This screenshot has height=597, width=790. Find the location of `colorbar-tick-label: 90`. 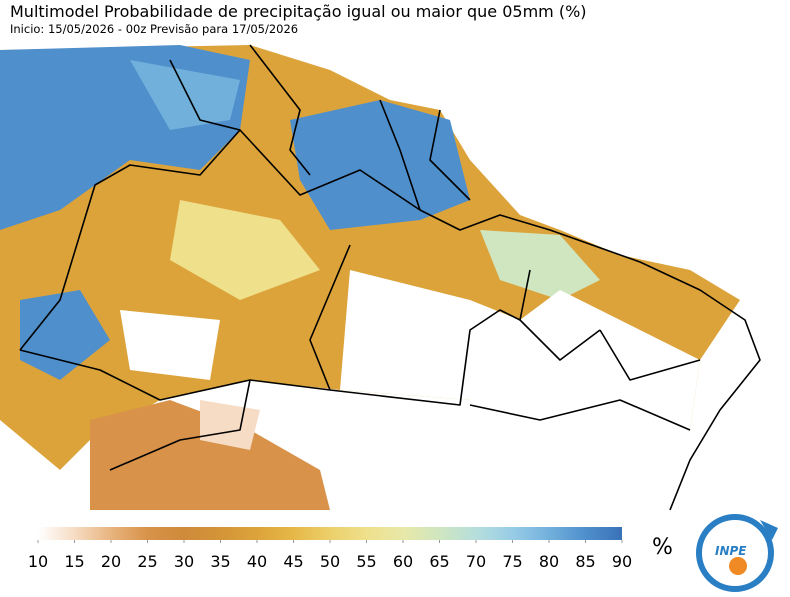

colorbar-tick-label: 90 is located at coordinates (622, 561).